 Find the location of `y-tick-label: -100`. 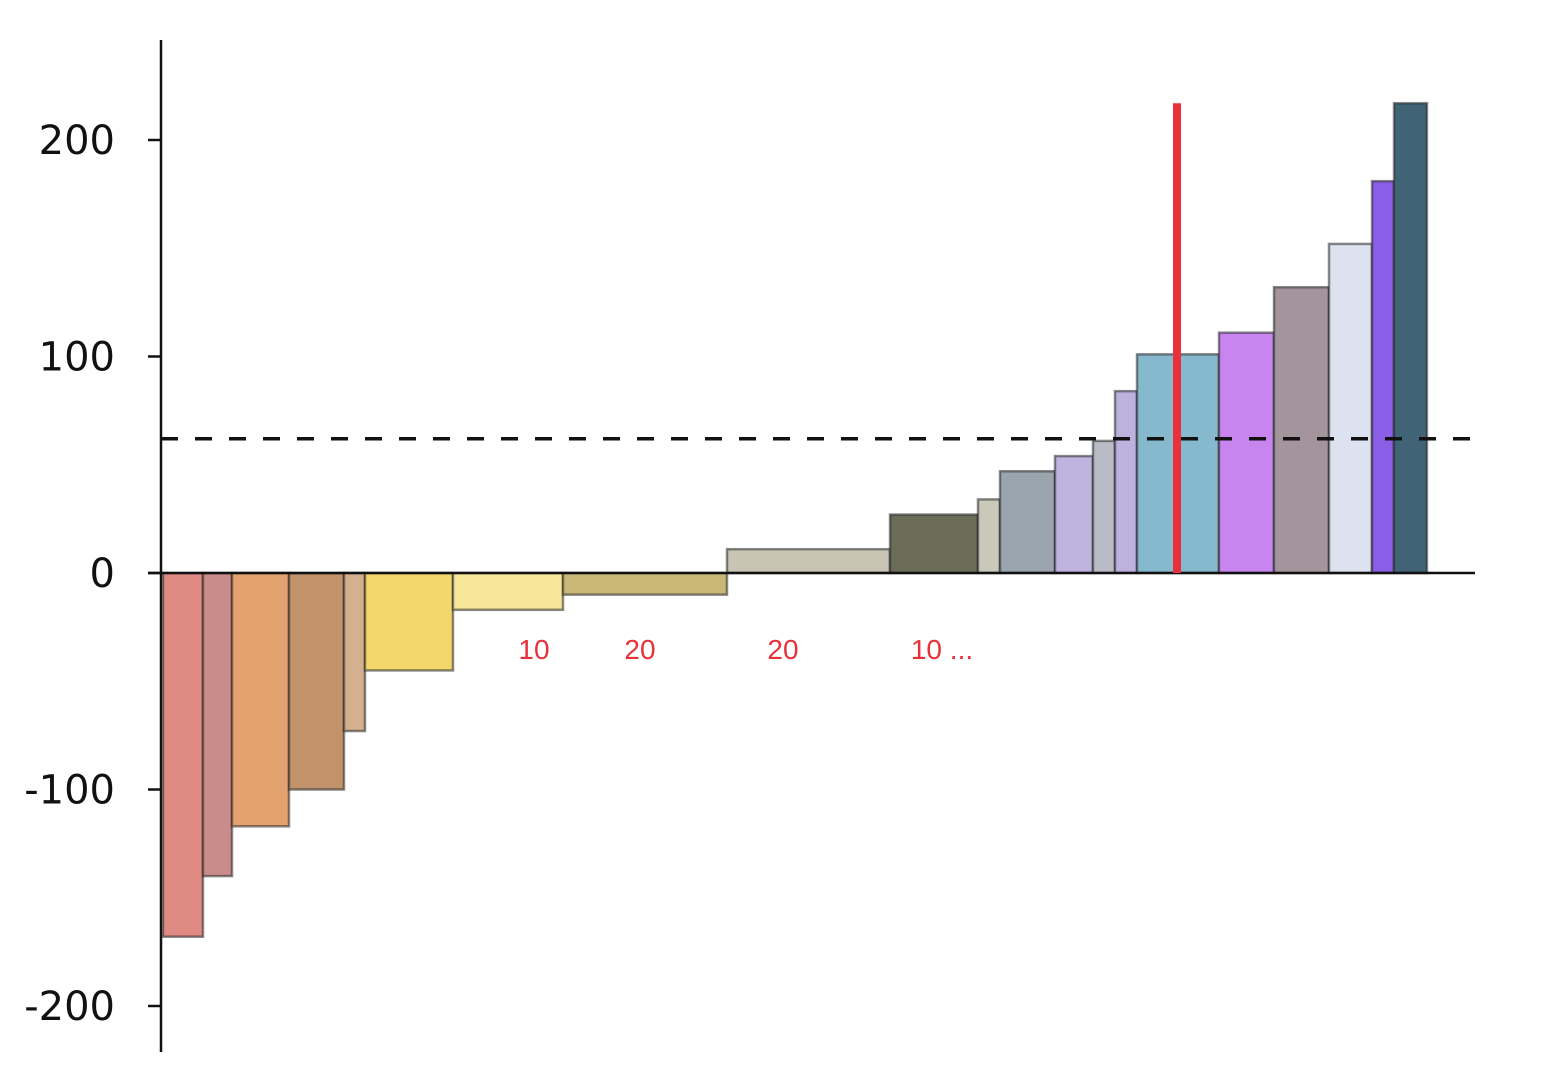

y-tick-label: -100 is located at coordinates (69, 791).